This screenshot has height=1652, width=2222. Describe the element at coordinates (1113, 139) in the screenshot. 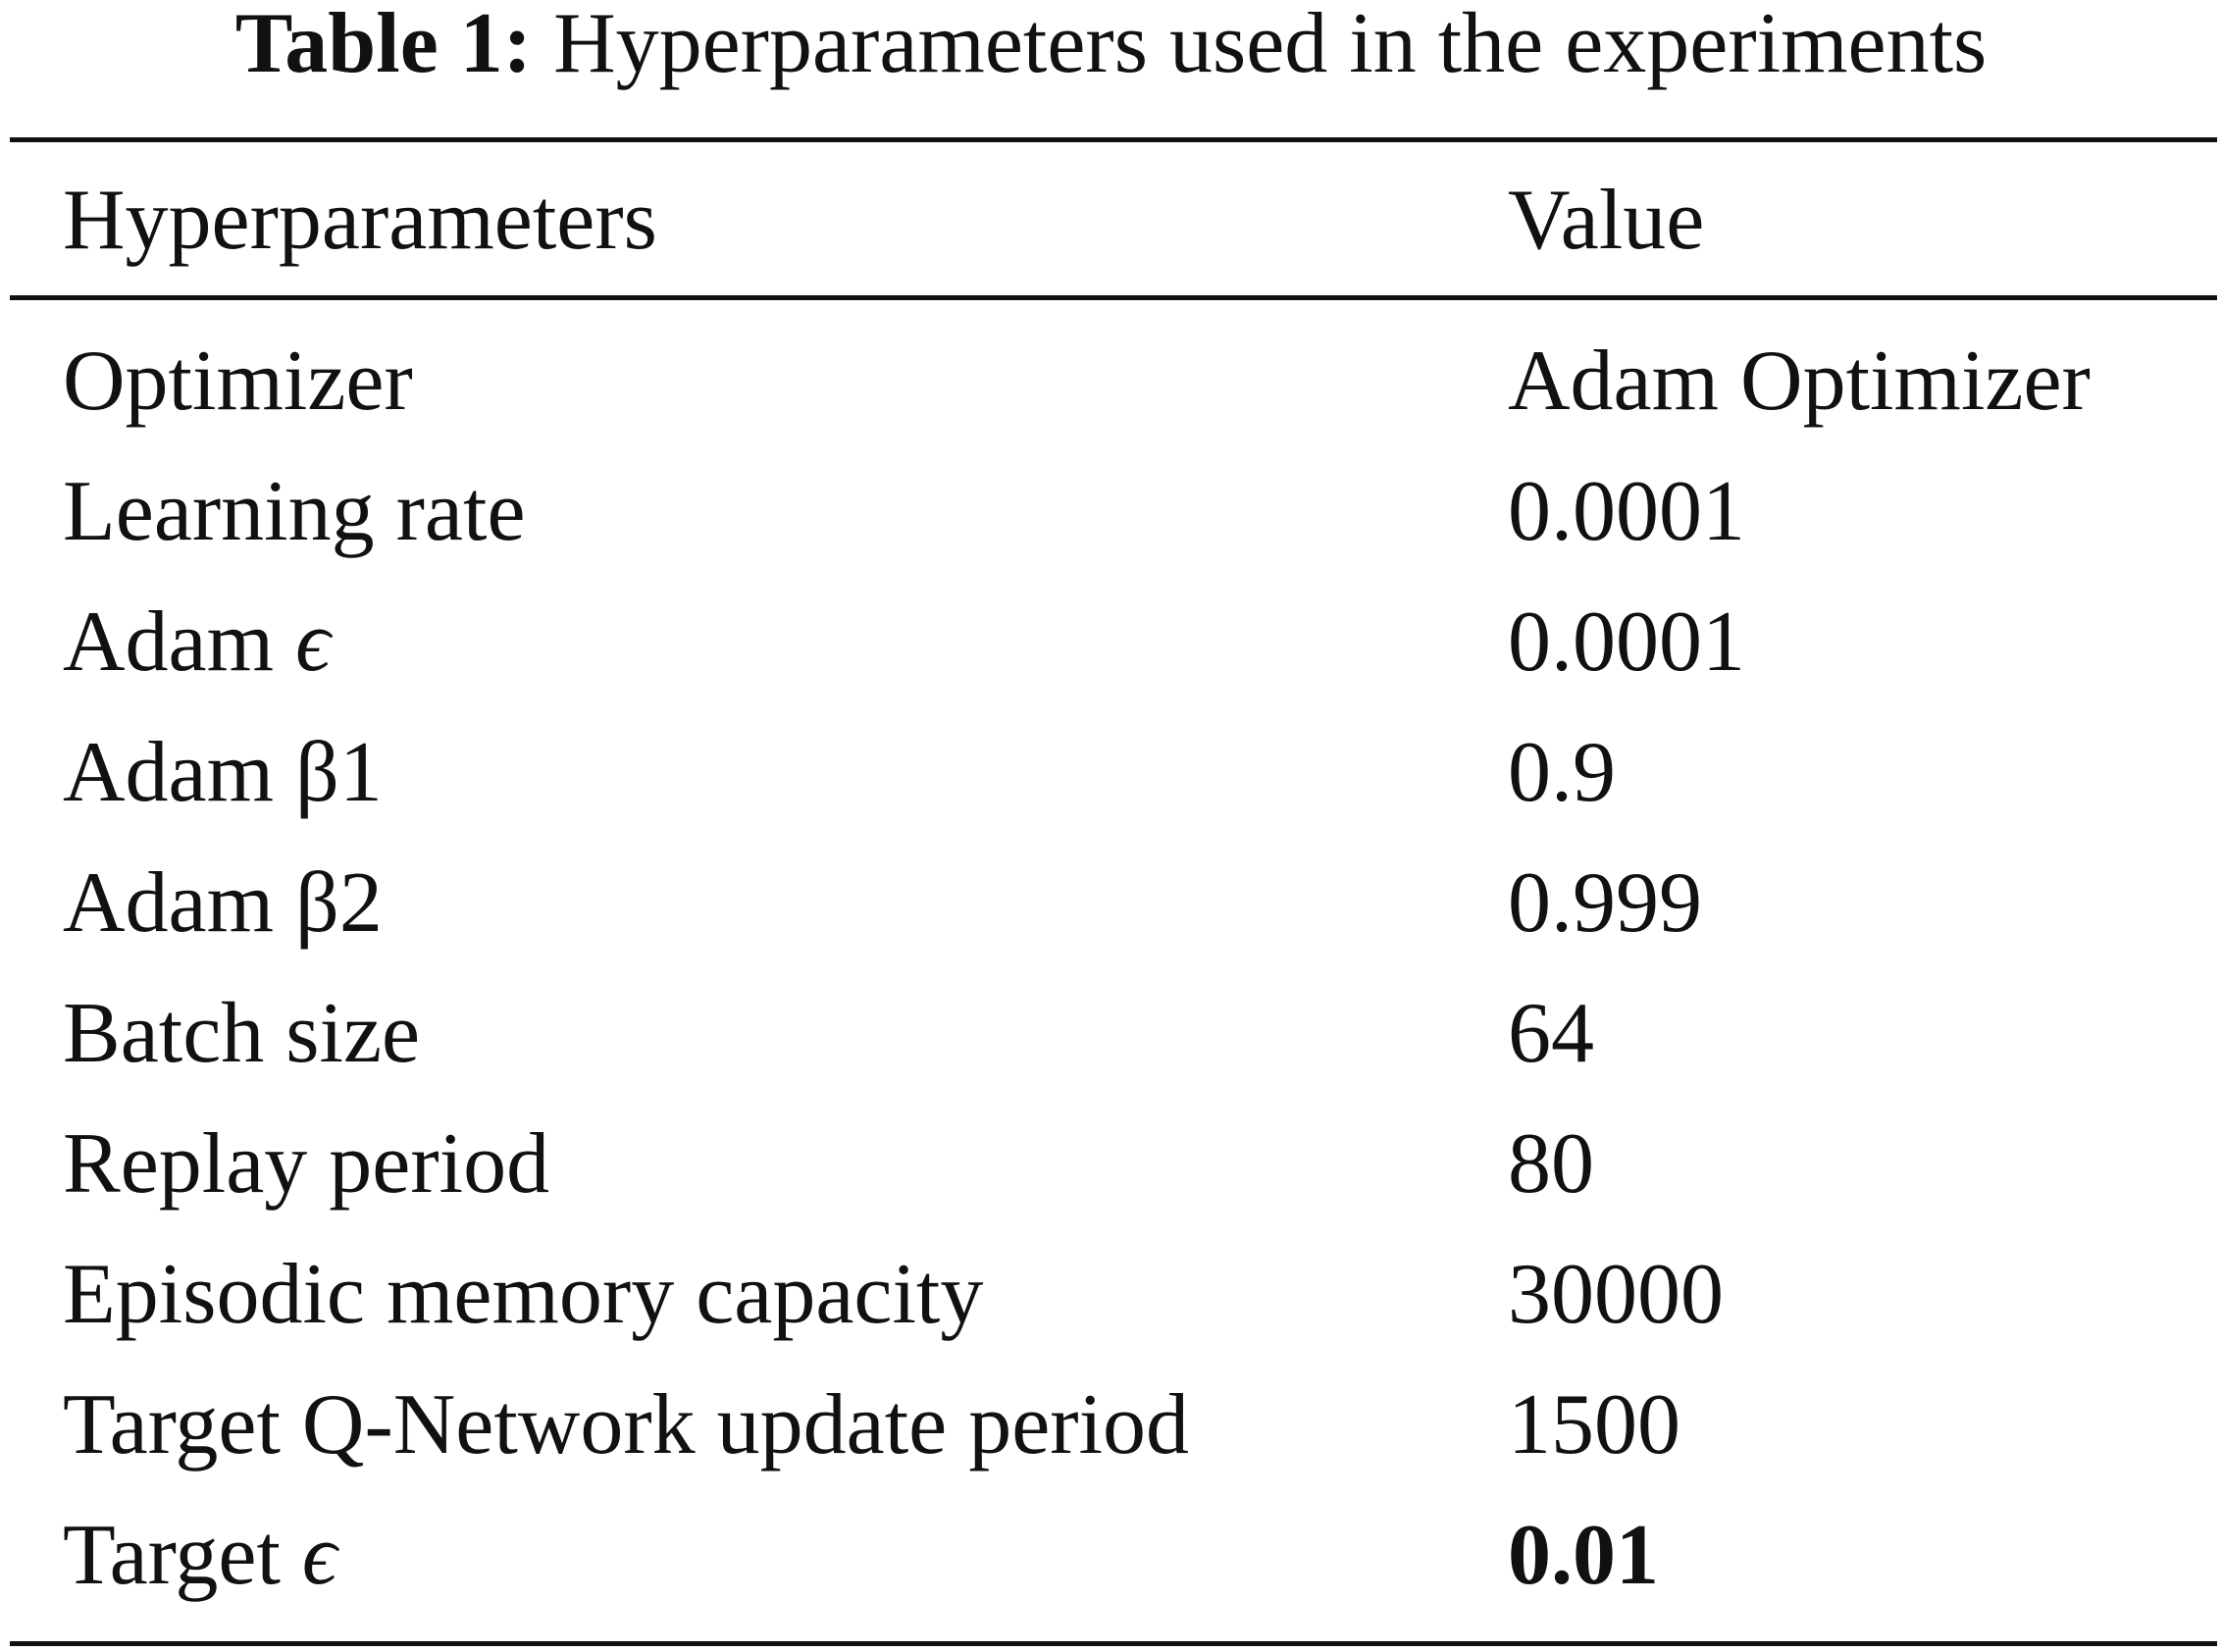

I see `top-rule` at that location.